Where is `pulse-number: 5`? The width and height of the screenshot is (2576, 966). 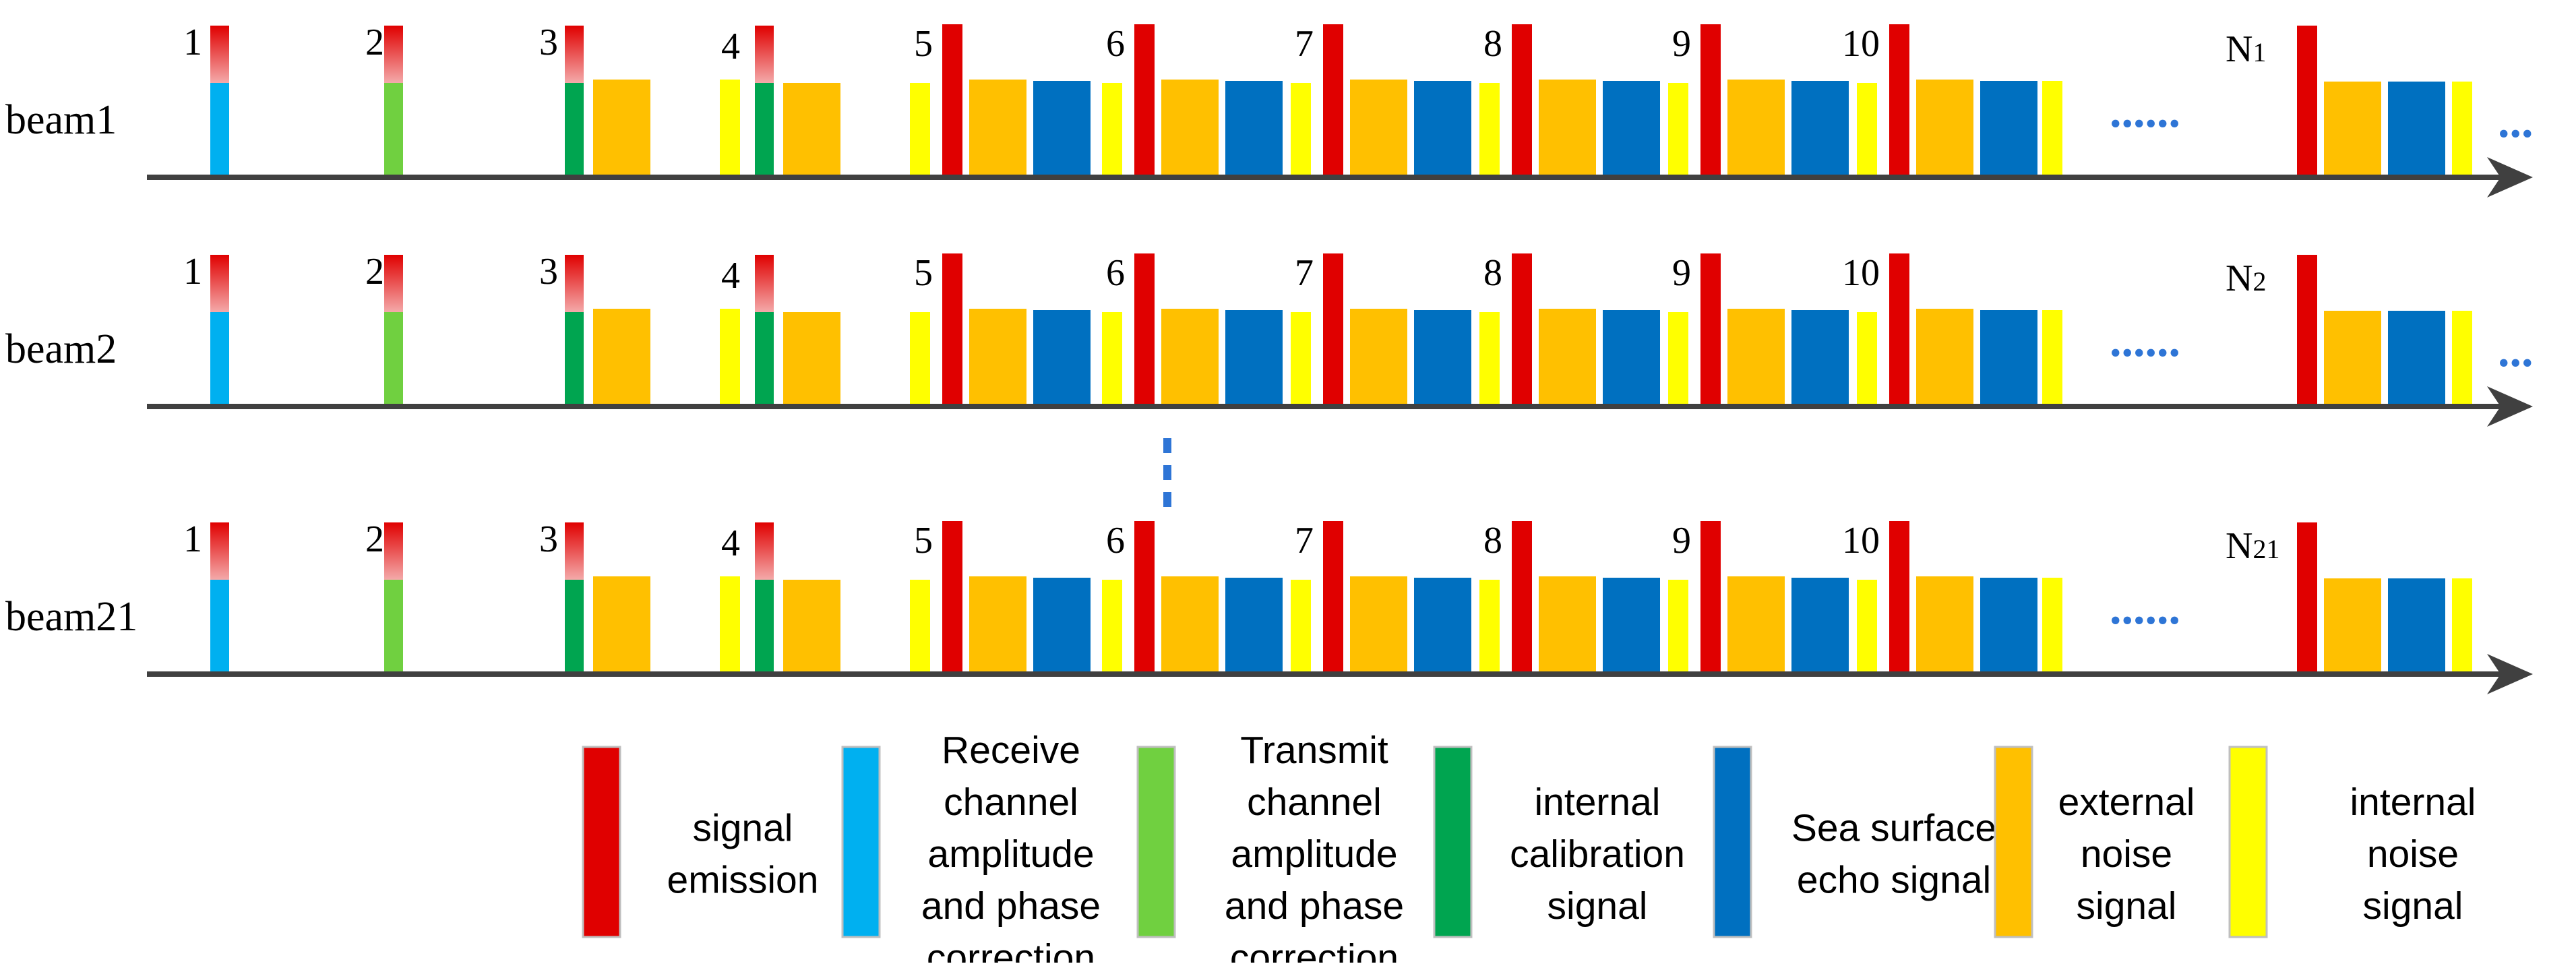
pulse-number: 5 is located at coordinates (924, 541).